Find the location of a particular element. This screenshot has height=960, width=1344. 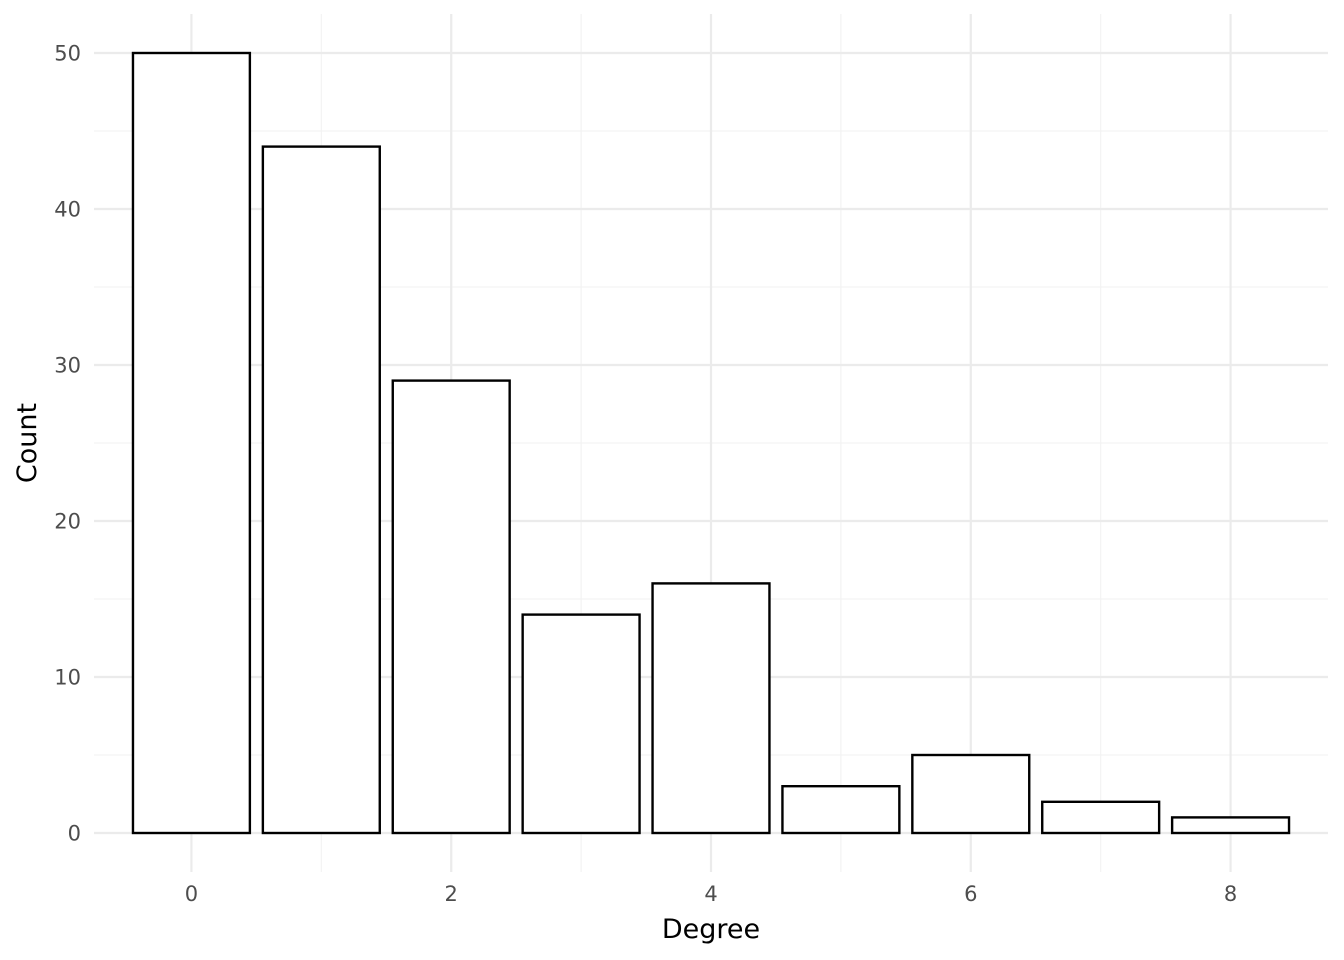

y-tick-label: 40 is located at coordinates (67, 210).